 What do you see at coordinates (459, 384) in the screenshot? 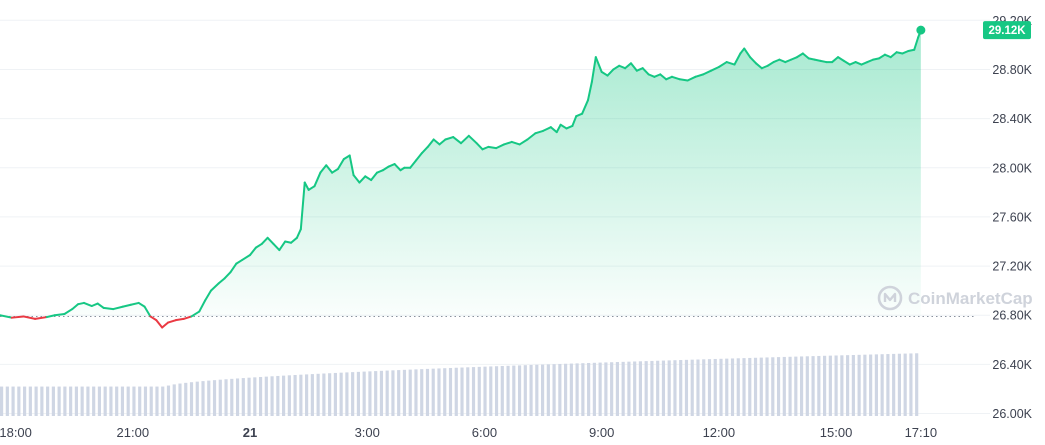
I see `volume-bars` at bounding box center [459, 384].